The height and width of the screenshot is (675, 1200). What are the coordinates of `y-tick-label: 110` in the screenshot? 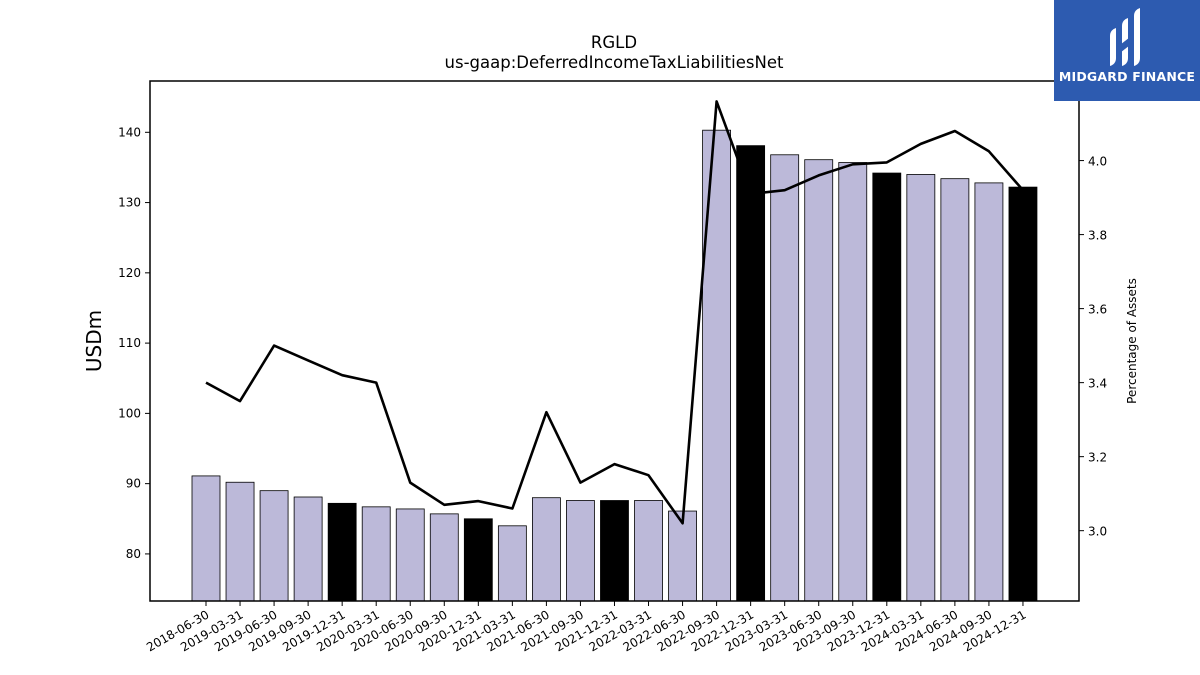 It's located at (129, 343).